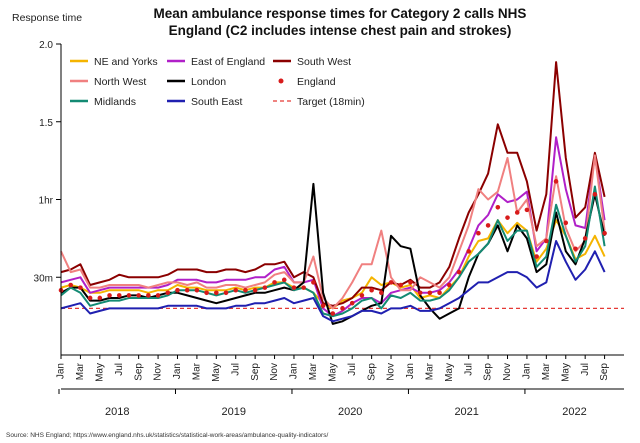  Describe the element at coordinates (350, 412) in the screenshot. I see `year-label: 2020` at that location.